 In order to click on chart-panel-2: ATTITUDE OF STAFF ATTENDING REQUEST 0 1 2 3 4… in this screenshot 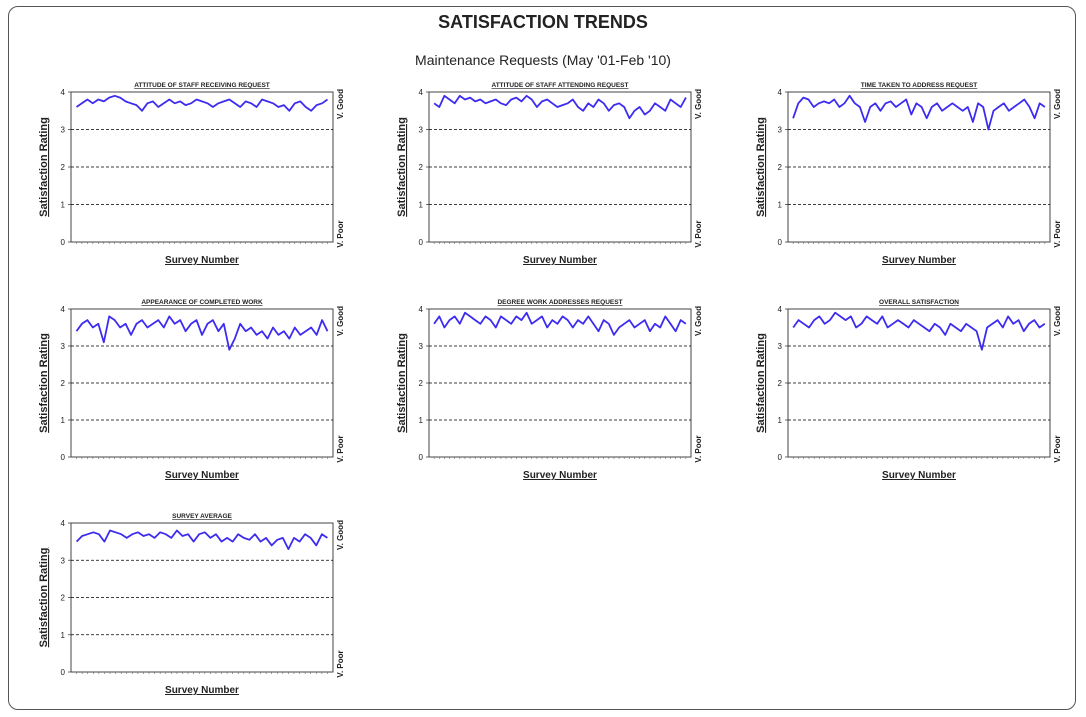, I will do `click(549, 174)`.